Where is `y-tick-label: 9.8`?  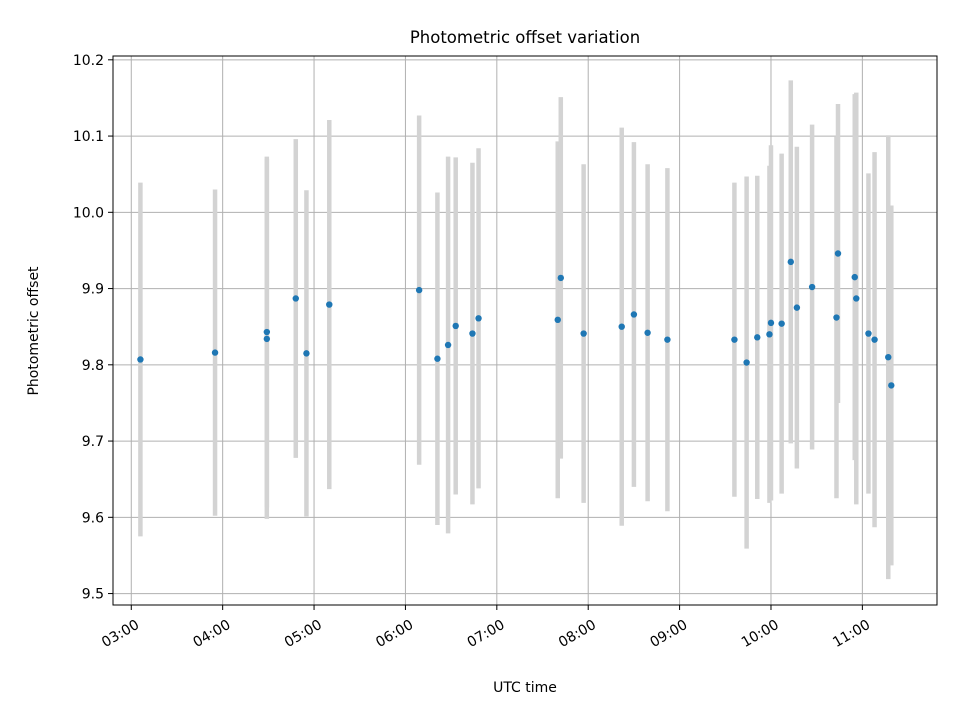
y-tick-label: 9.8 is located at coordinates (93, 366).